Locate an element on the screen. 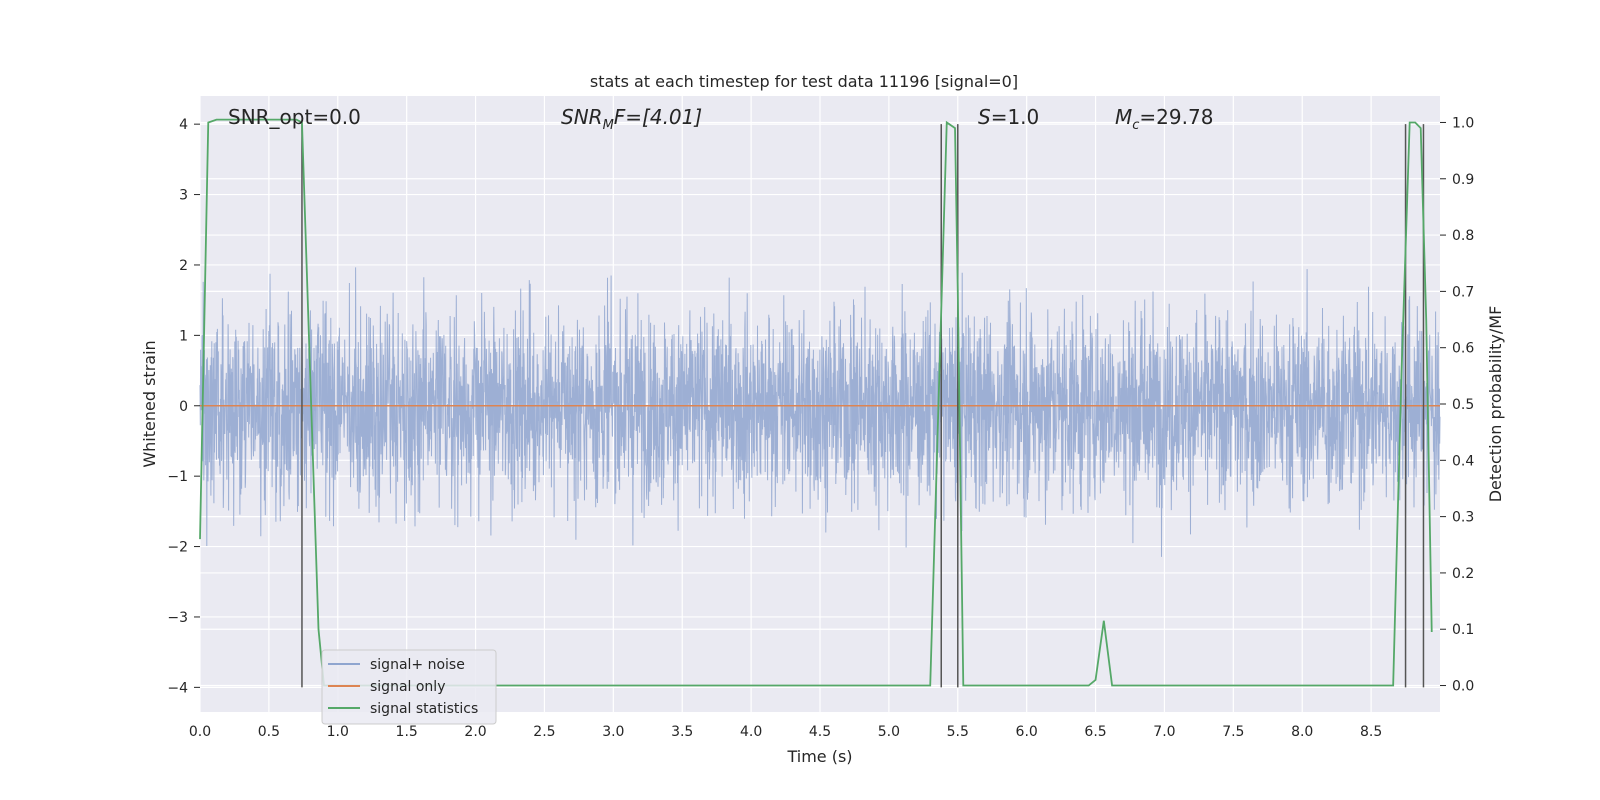 The width and height of the screenshot is (1600, 800). y2-tick-label: 0.1 is located at coordinates (1463, 630).